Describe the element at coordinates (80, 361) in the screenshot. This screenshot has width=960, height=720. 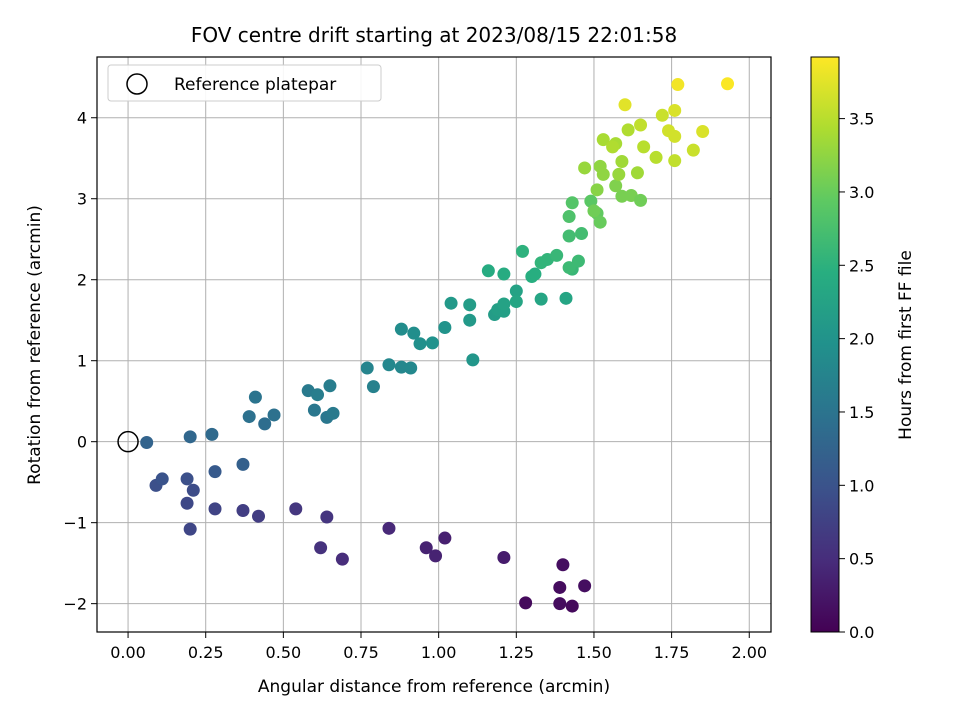
I see `y-axis: −2 −1 0 1 2 3 4` at that location.